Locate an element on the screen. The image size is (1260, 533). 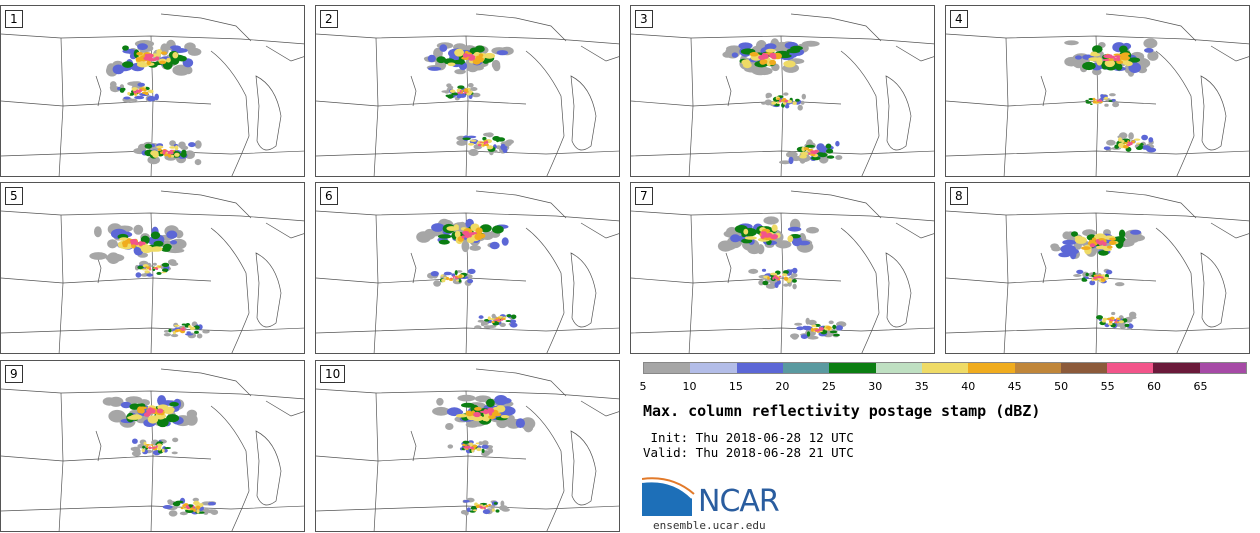
colorbar-tick-label: 15 is located at coordinates (735, 386).